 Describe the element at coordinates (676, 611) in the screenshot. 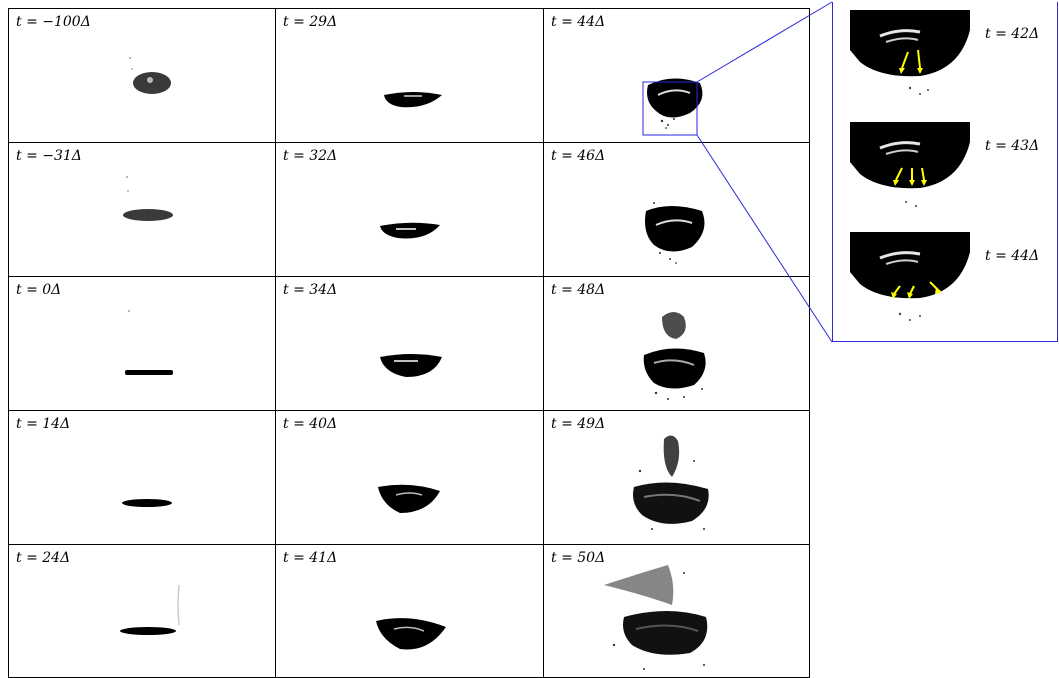

I see `panel-r5-c3: t = 50Δ` at that location.